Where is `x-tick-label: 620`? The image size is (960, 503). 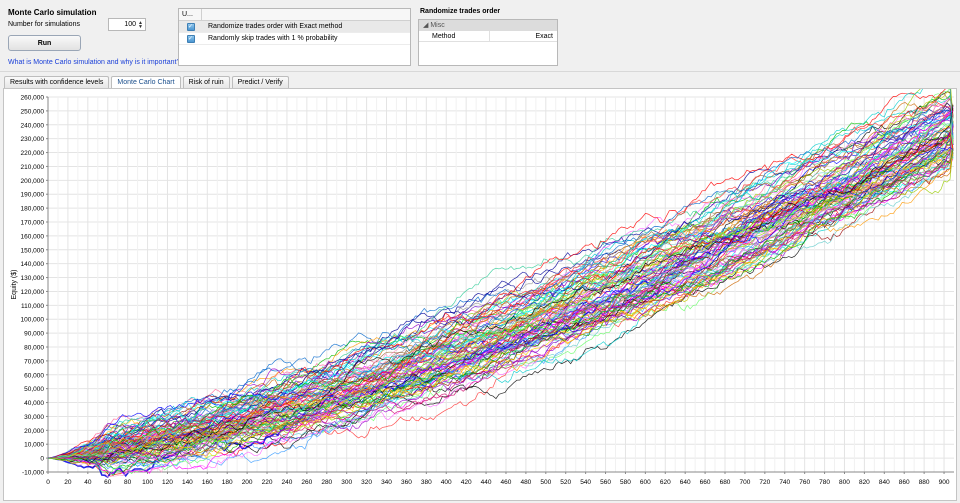
x-tick-label: 620 is located at coordinates (665, 482).